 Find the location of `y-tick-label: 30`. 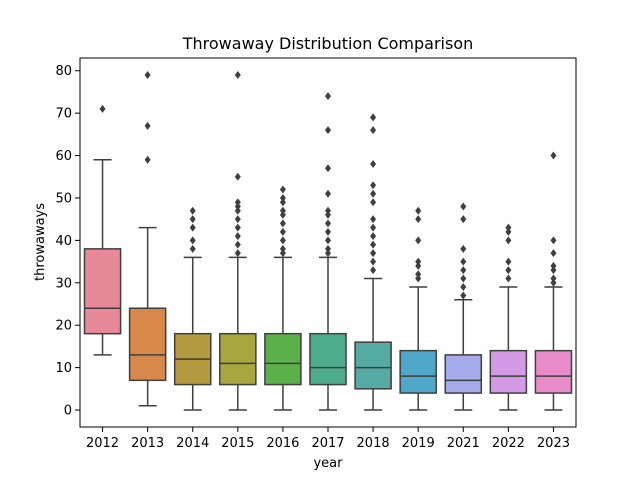

y-tick-label: 30 is located at coordinates (63, 283).